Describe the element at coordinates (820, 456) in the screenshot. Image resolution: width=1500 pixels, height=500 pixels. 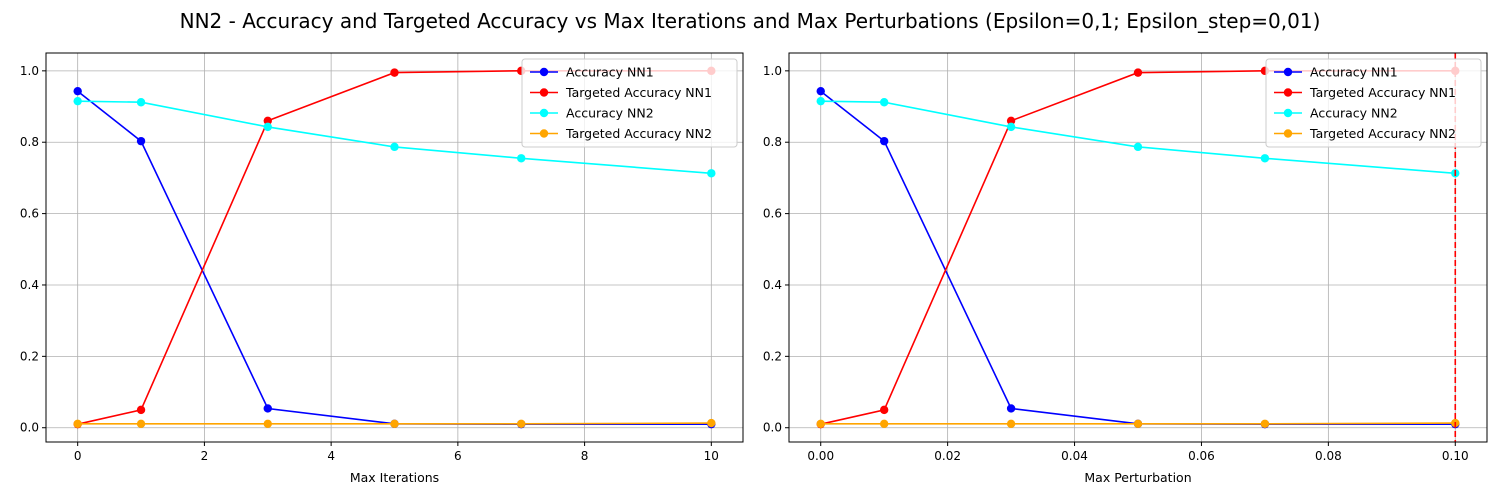
I see `x-tick-label: 0.00` at that location.